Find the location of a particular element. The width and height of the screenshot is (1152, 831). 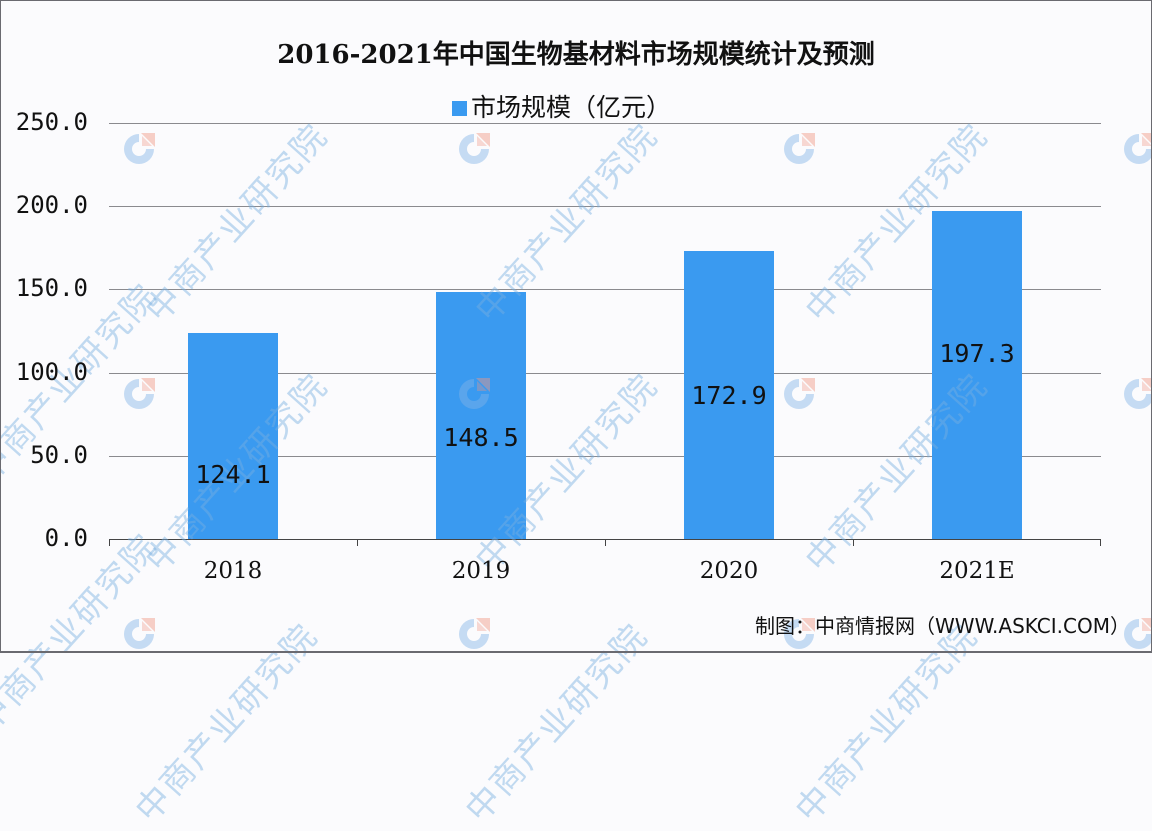

y-tick-label: 200.0 is located at coordinates (51, 205).